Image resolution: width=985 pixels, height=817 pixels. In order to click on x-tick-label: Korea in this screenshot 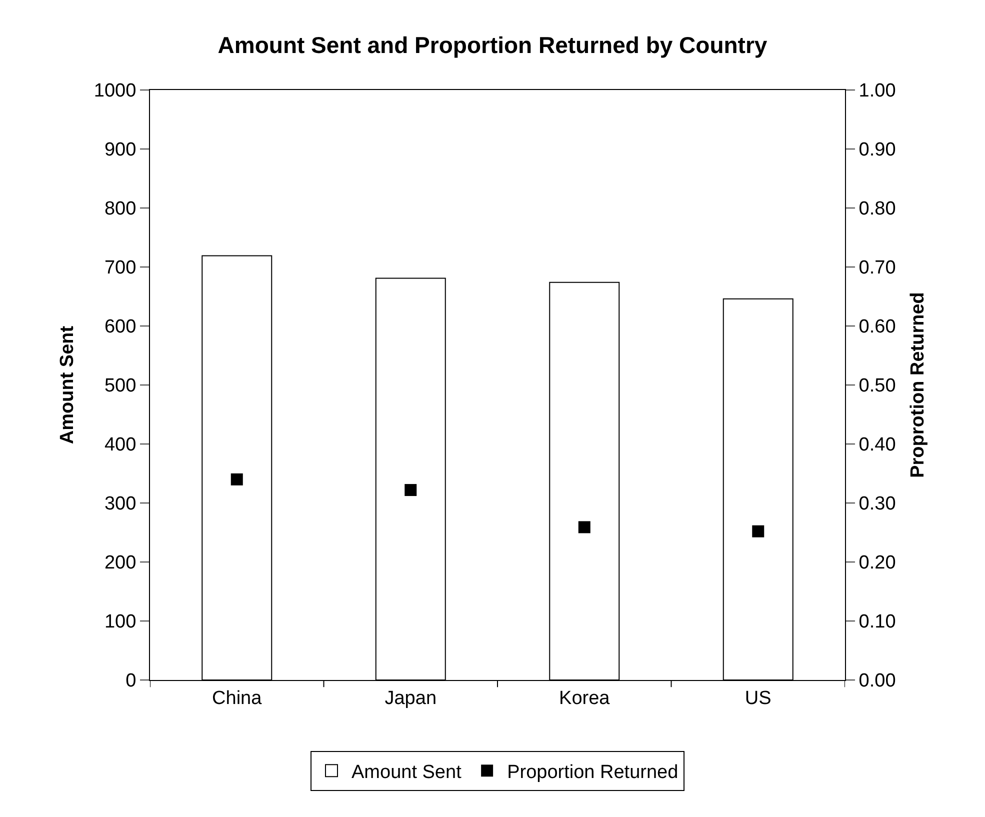, I will do `click(584, 698)`.